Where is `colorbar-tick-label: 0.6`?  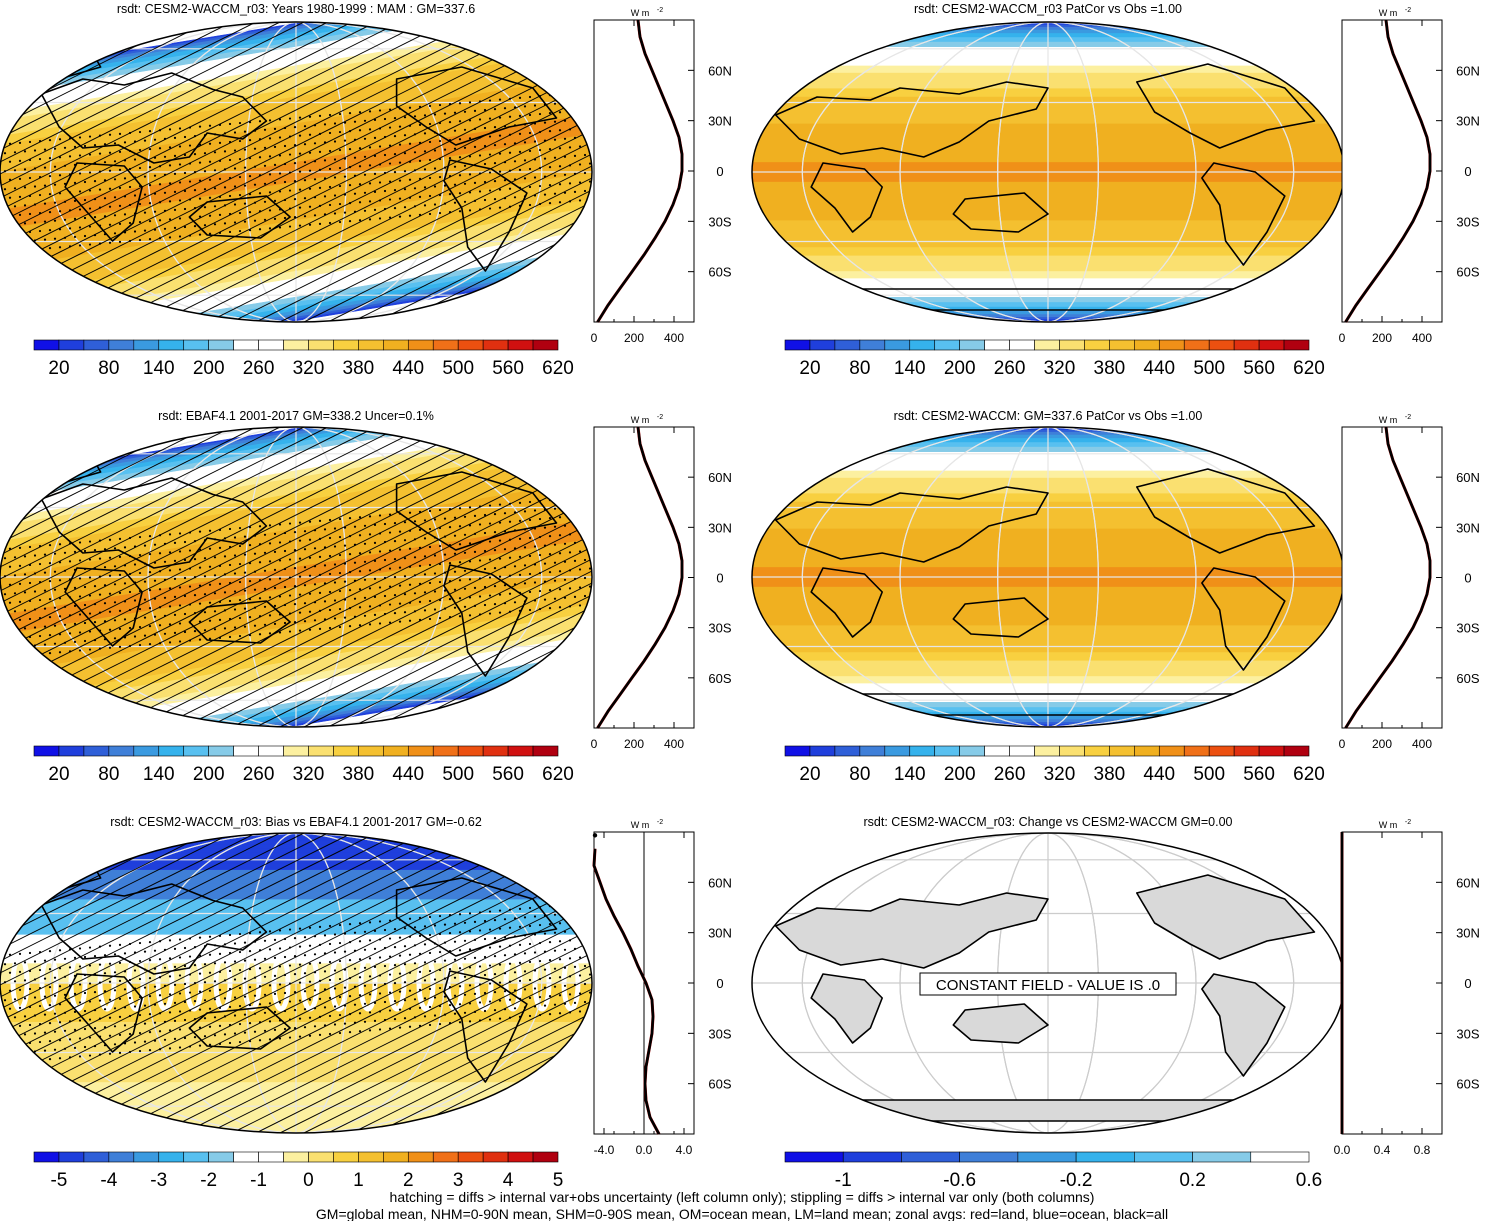 colorbar-tick-label: 0.6 is located at coordinates (1309, 1180).